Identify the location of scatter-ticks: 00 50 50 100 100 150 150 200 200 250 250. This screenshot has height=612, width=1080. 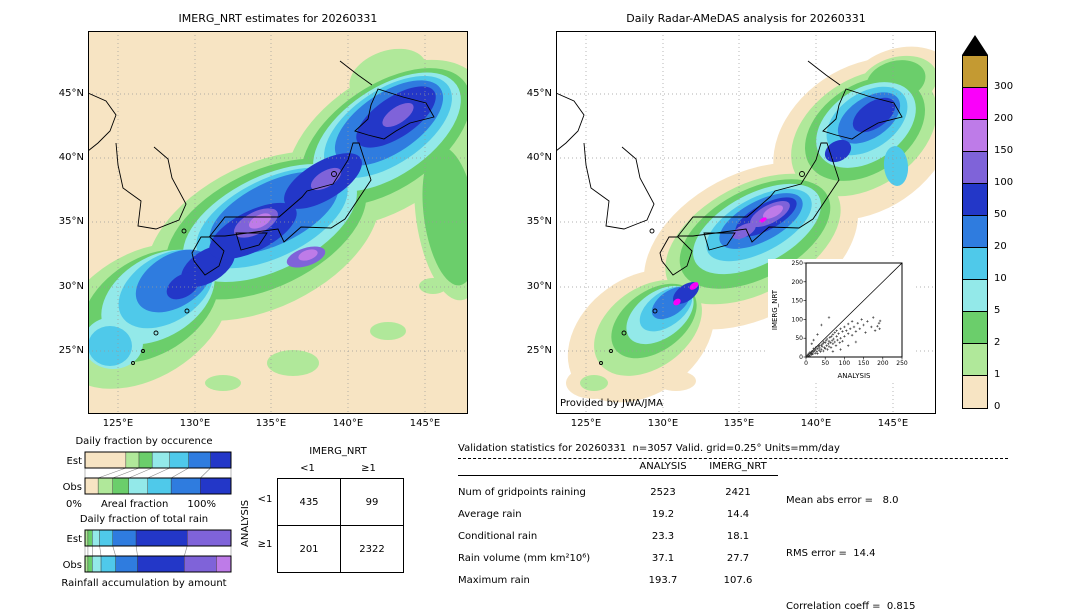
(850, 313).